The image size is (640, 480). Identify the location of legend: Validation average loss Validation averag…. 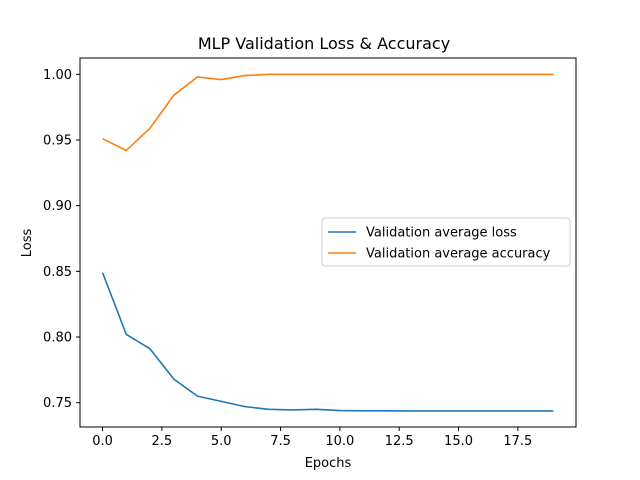
(446, 242).